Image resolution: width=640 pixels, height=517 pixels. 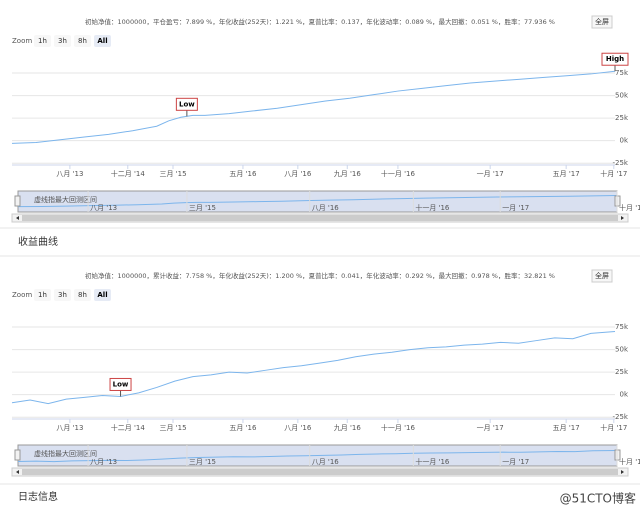 I want to click on section-title: 收益曲线, so click(x=38, y=241).